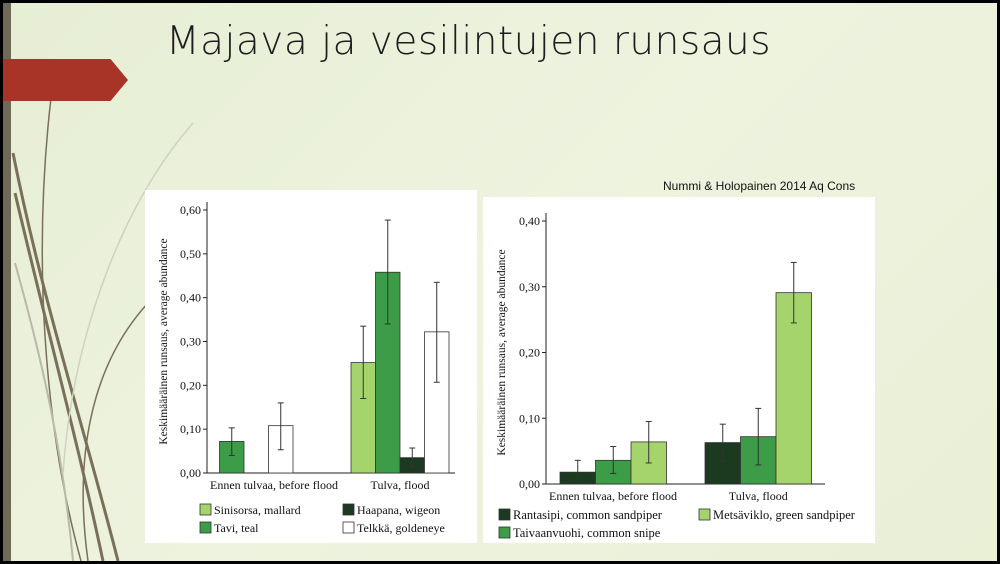  Describe the element at coordinates (190, 210) in the screenshot. I see `y-tick-label: 0,60` at that location.